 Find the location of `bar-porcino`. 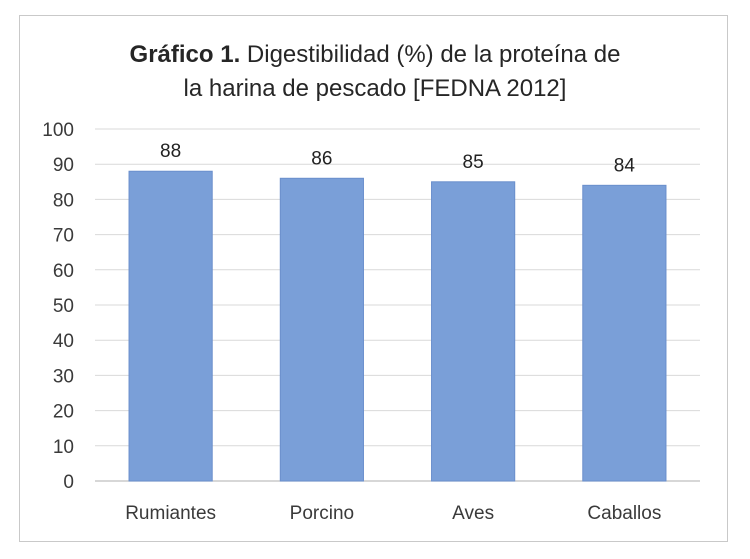

bar-porcino is located at coordinates (321, 329).